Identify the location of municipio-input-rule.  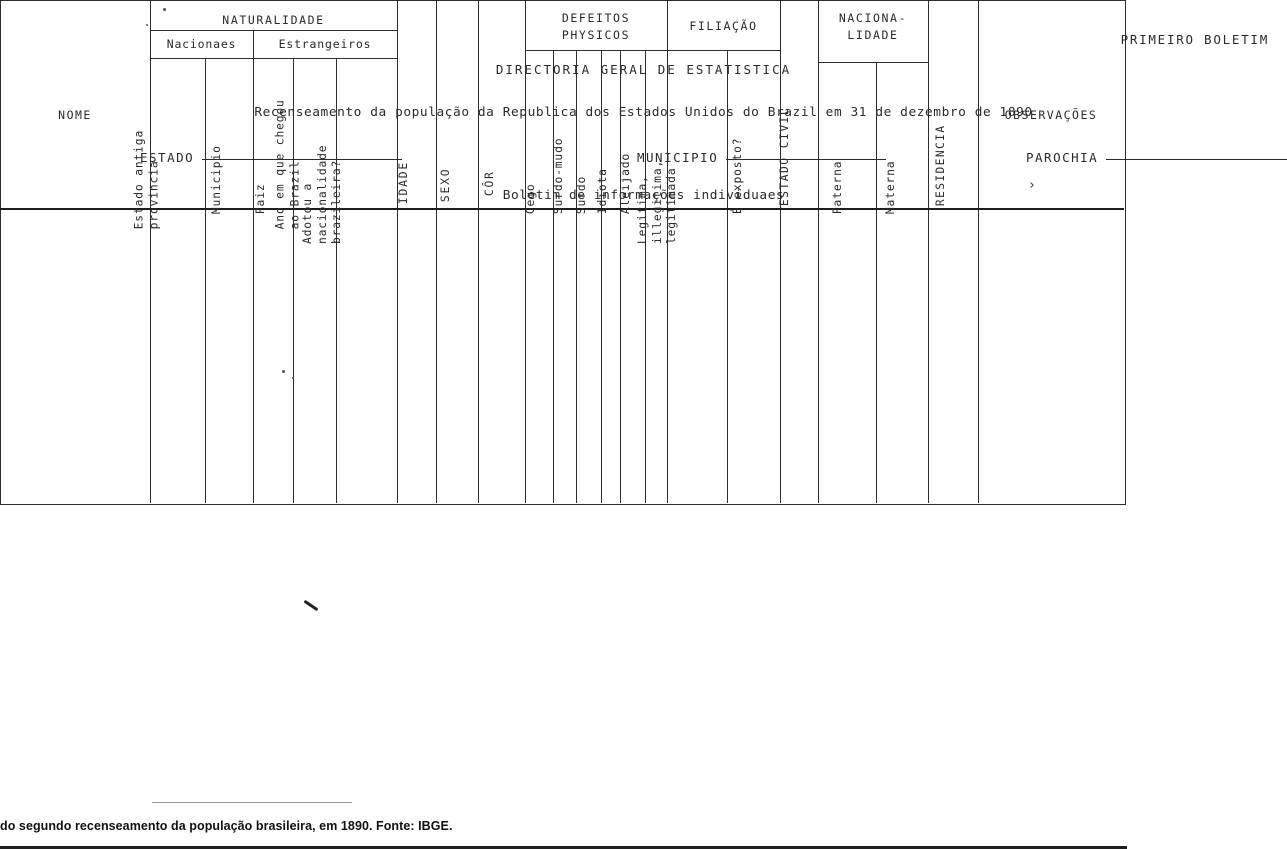
(806, 159).